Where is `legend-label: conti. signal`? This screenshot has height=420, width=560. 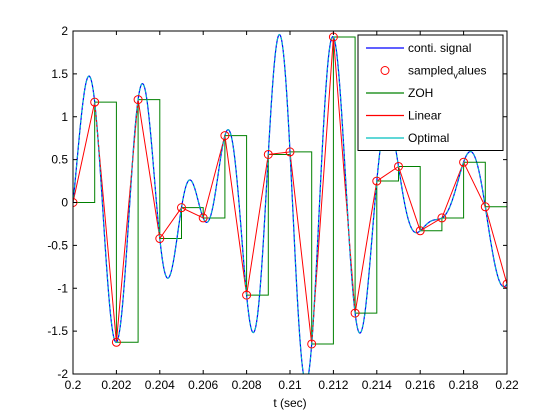
legend-label: conti. signal is located at coordinates (439, 48).